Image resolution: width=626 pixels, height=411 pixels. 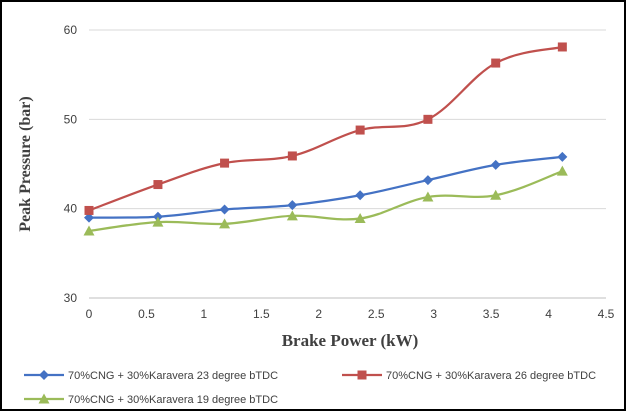 I want to click on y-tick-label: 50, so click(x=71, y=119).